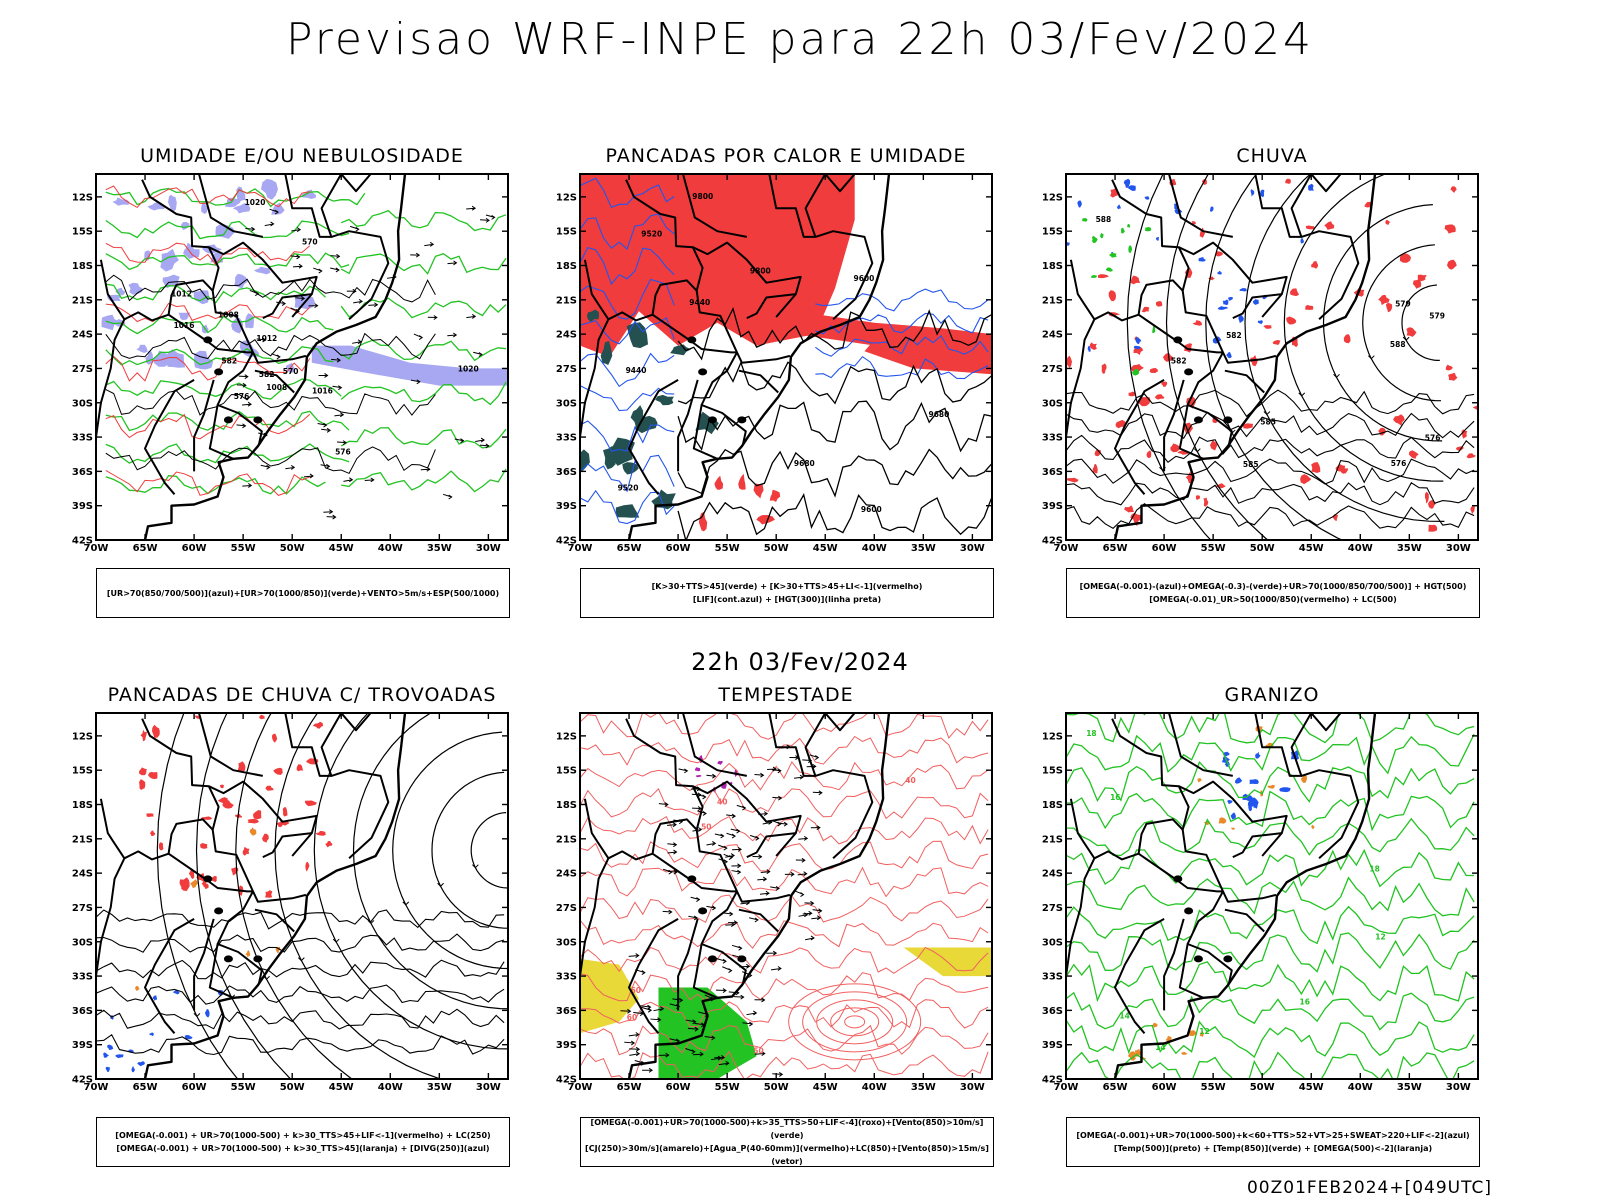 The width and height of the screenshot is (1600, 1200). I want to click on lat-tick-label: 24S, so click(1052, 335).